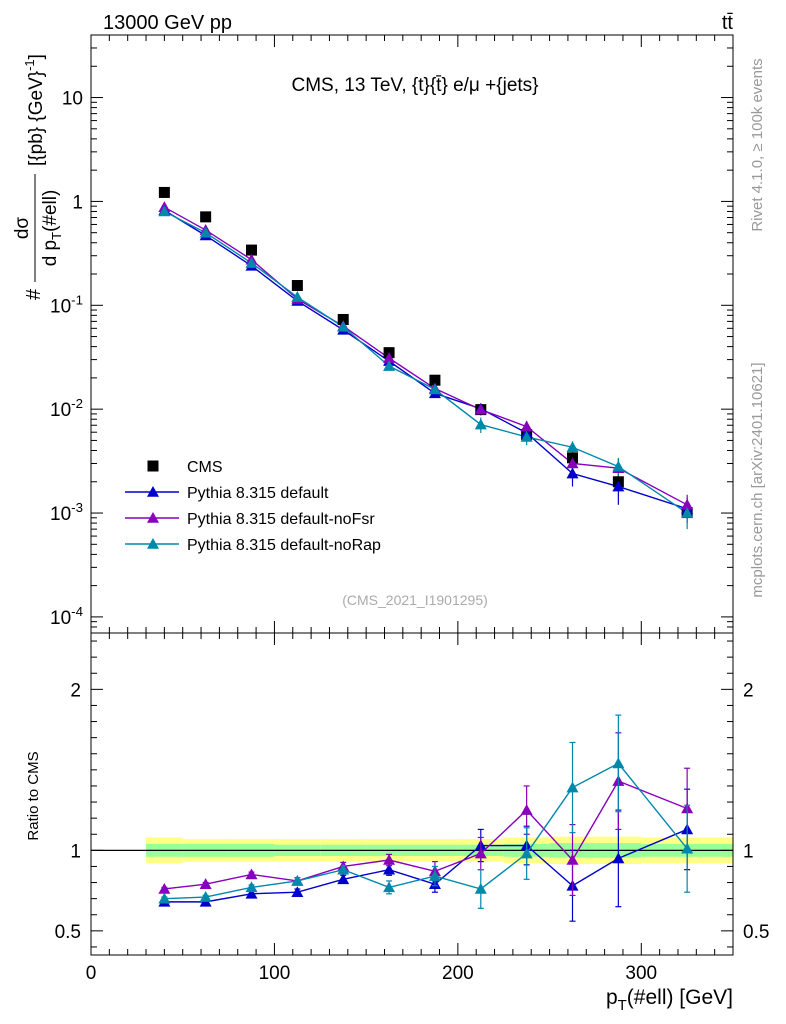 The width and height of the screenshot is (786, 1024). I want to click on ratio-series-line-pythia-8-315-default-norap, so click(426, 831).